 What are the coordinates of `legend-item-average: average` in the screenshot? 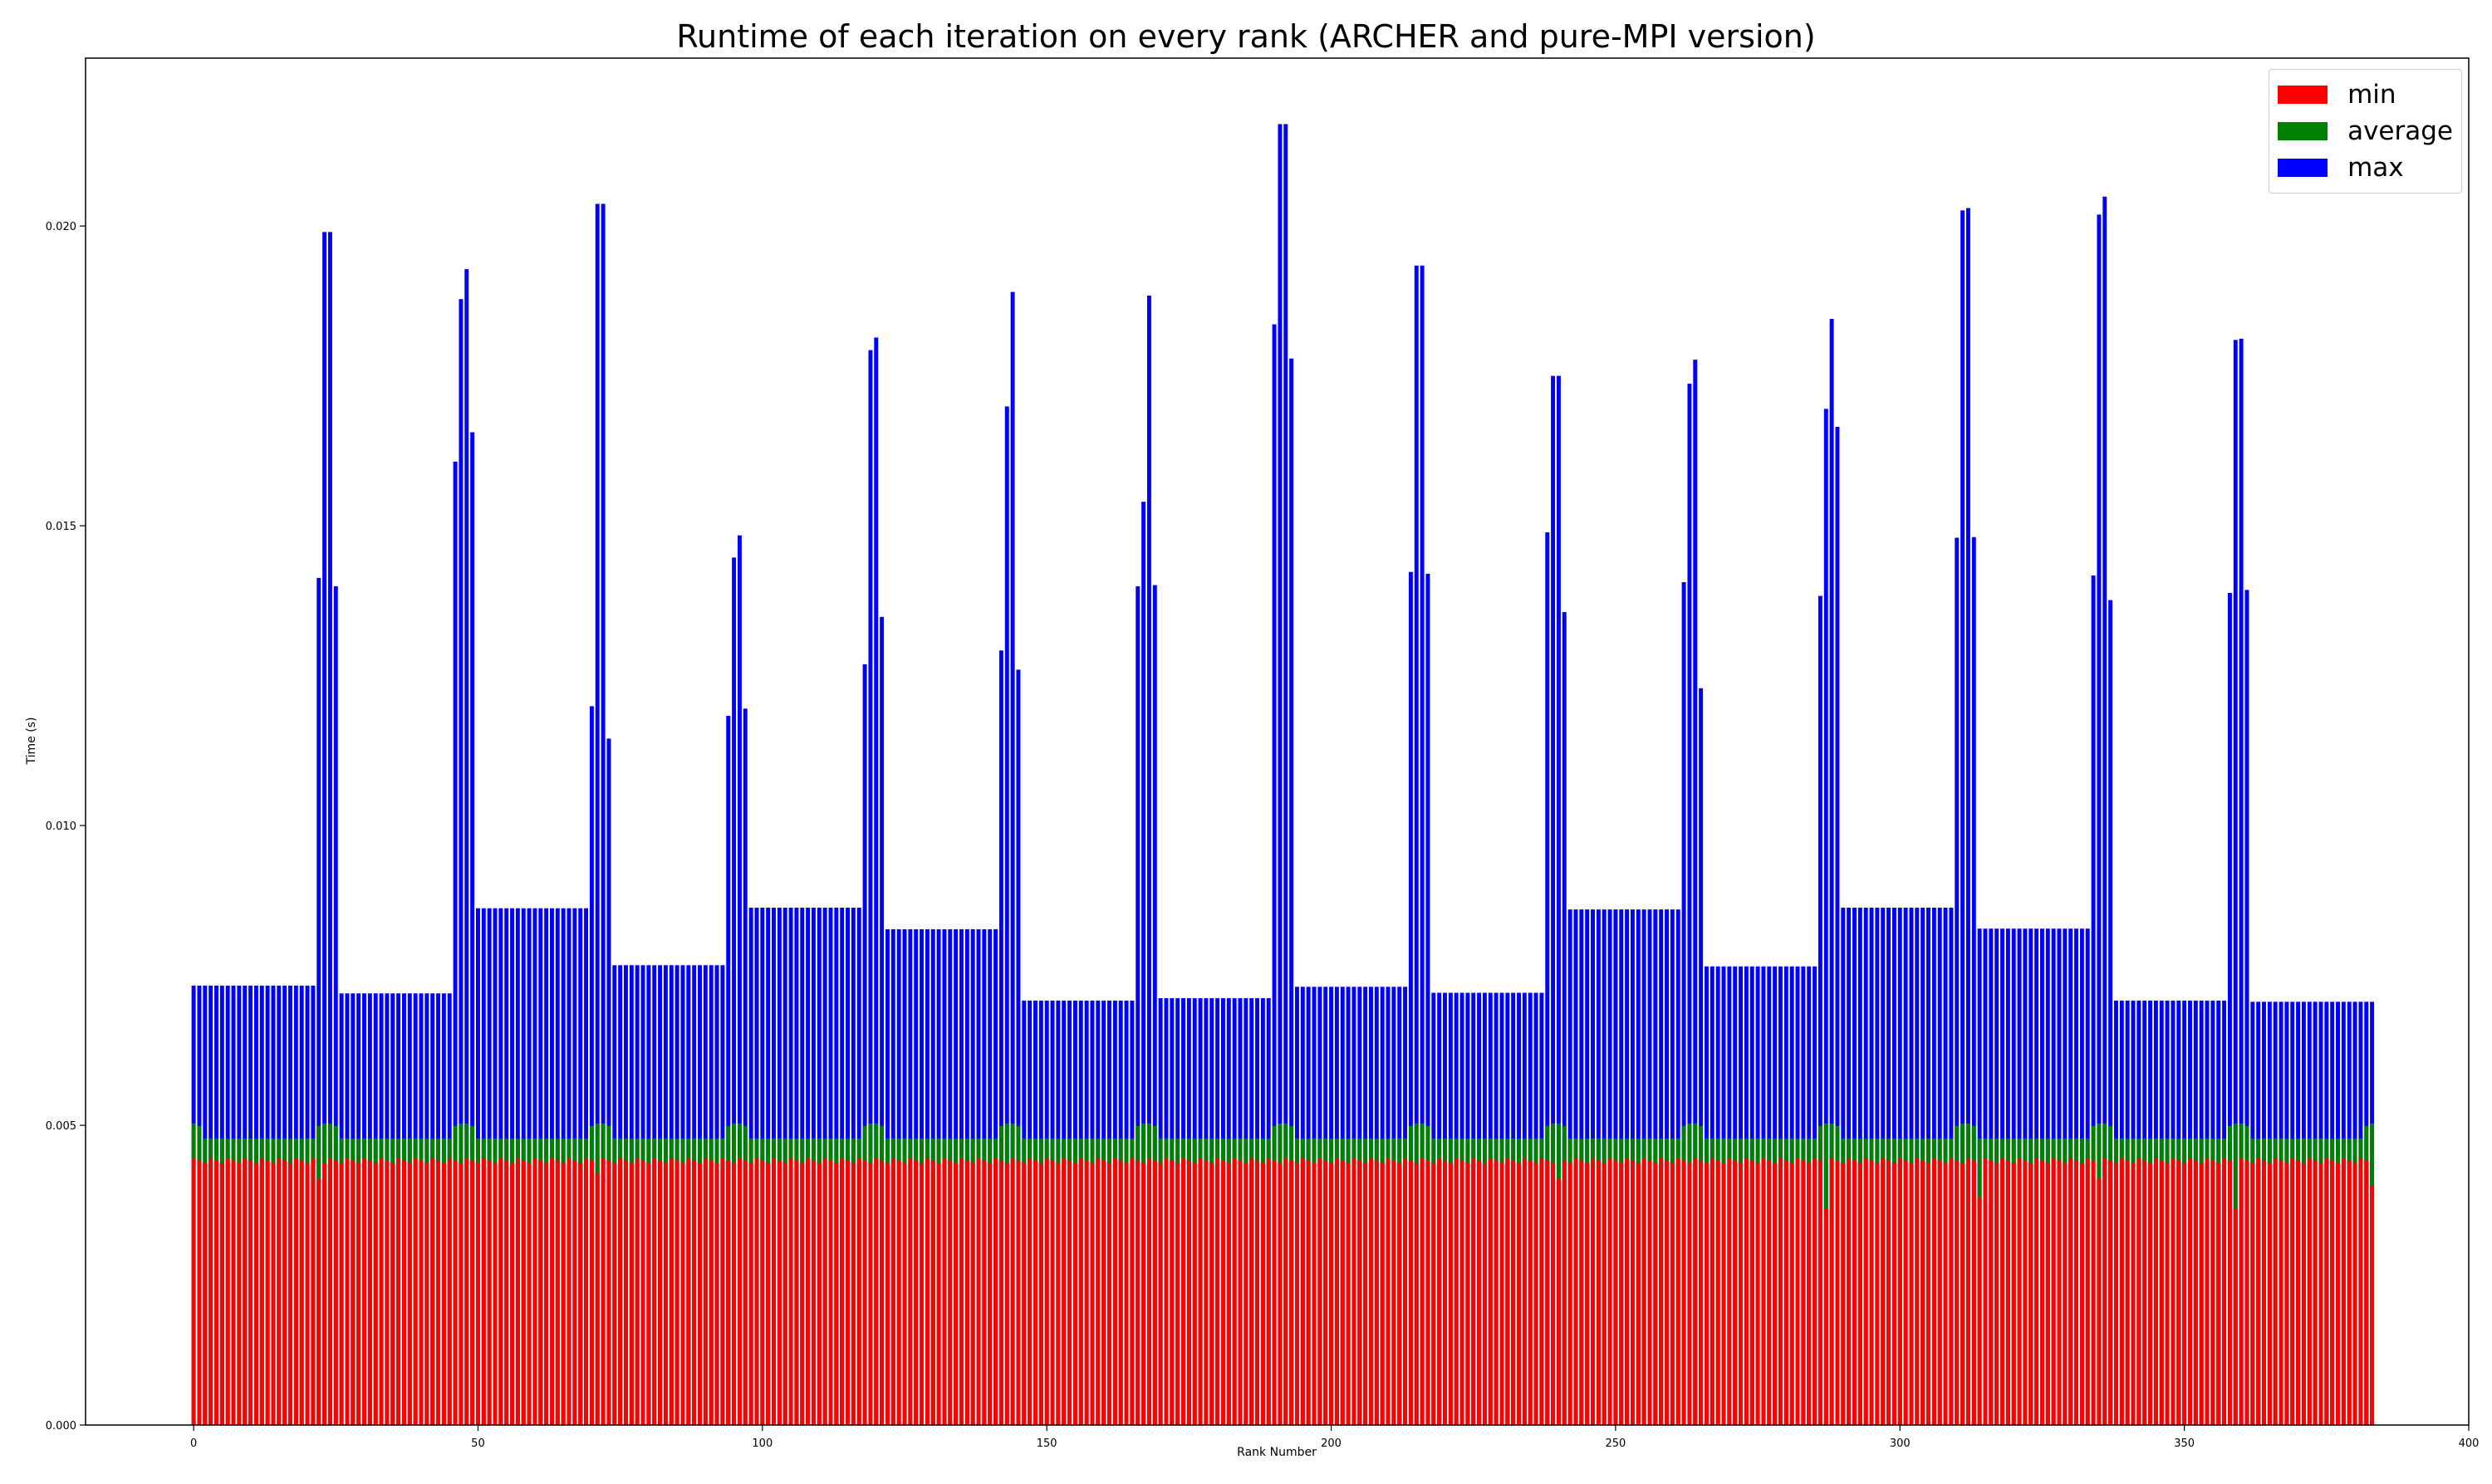 It's located at (2365, 131).